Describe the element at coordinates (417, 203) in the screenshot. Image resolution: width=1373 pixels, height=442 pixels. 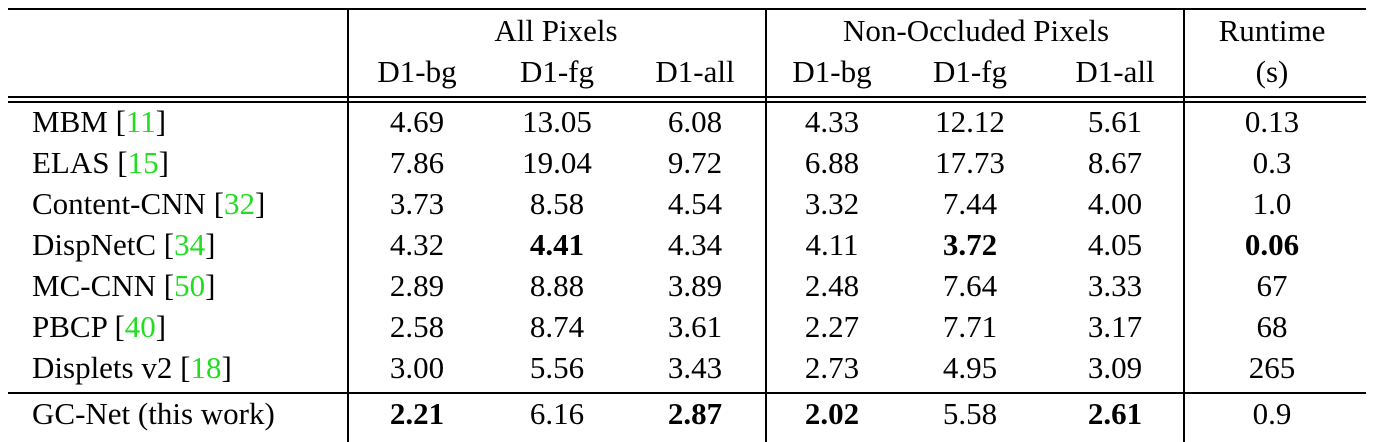
I see `value-cell: 3.73` at that location.